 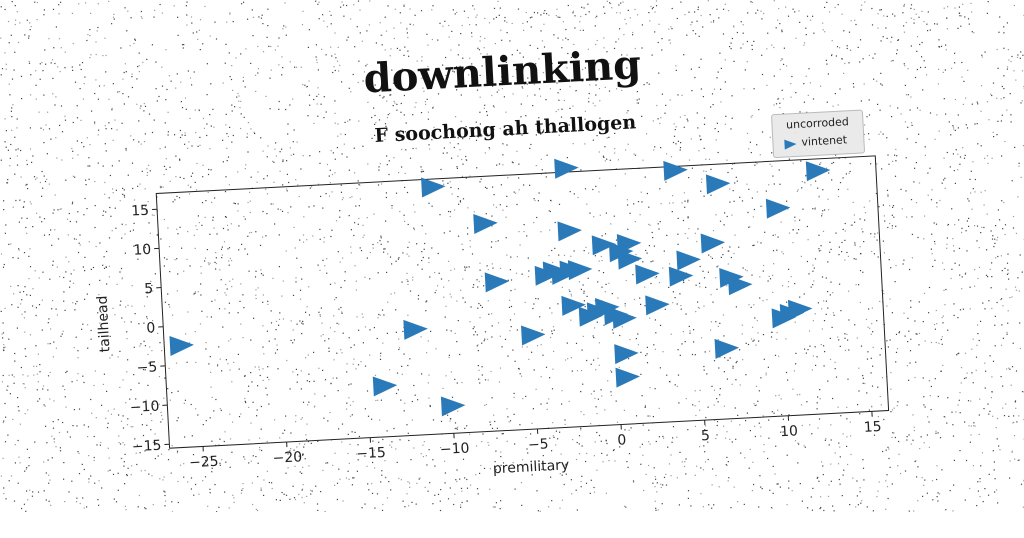 What do you see at coordinates (824, 140) in the screenshot?
I see `legend-label: vintenet` at bounding box center [824, 140].